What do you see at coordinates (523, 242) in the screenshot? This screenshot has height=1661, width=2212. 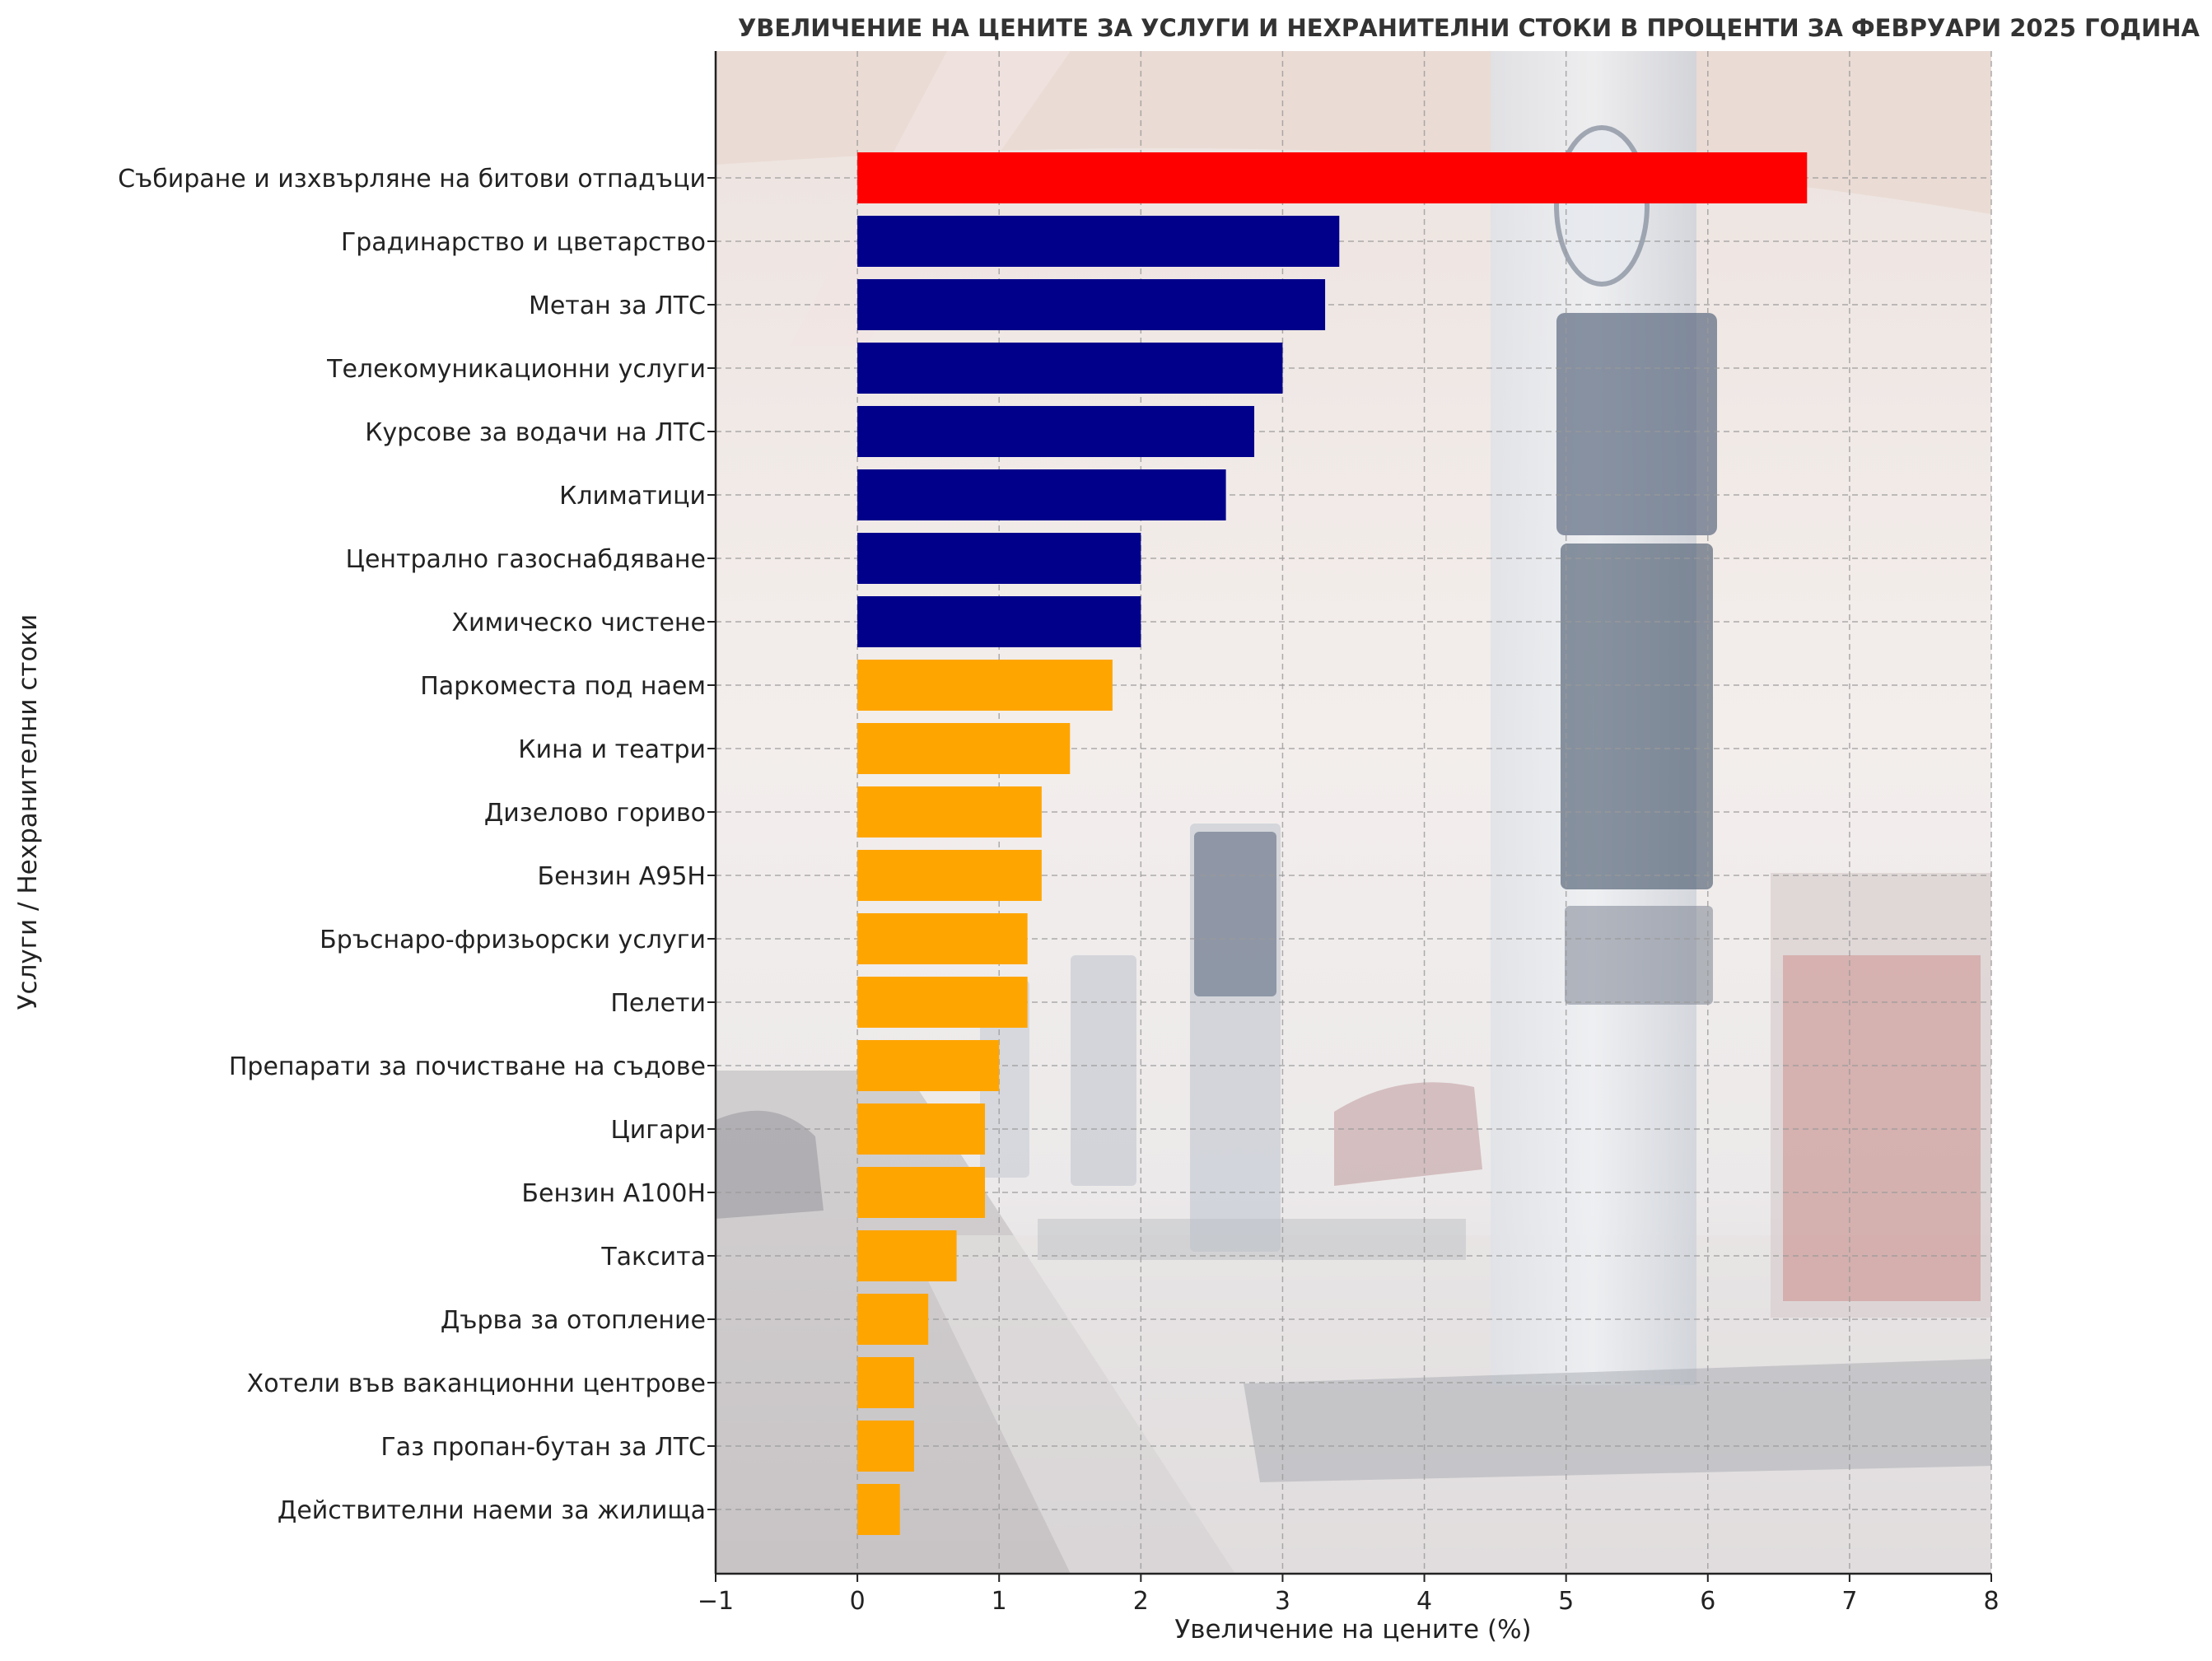 I see `y-tick-label: Градинарство и цветарство` at bounding box center [523, 242].